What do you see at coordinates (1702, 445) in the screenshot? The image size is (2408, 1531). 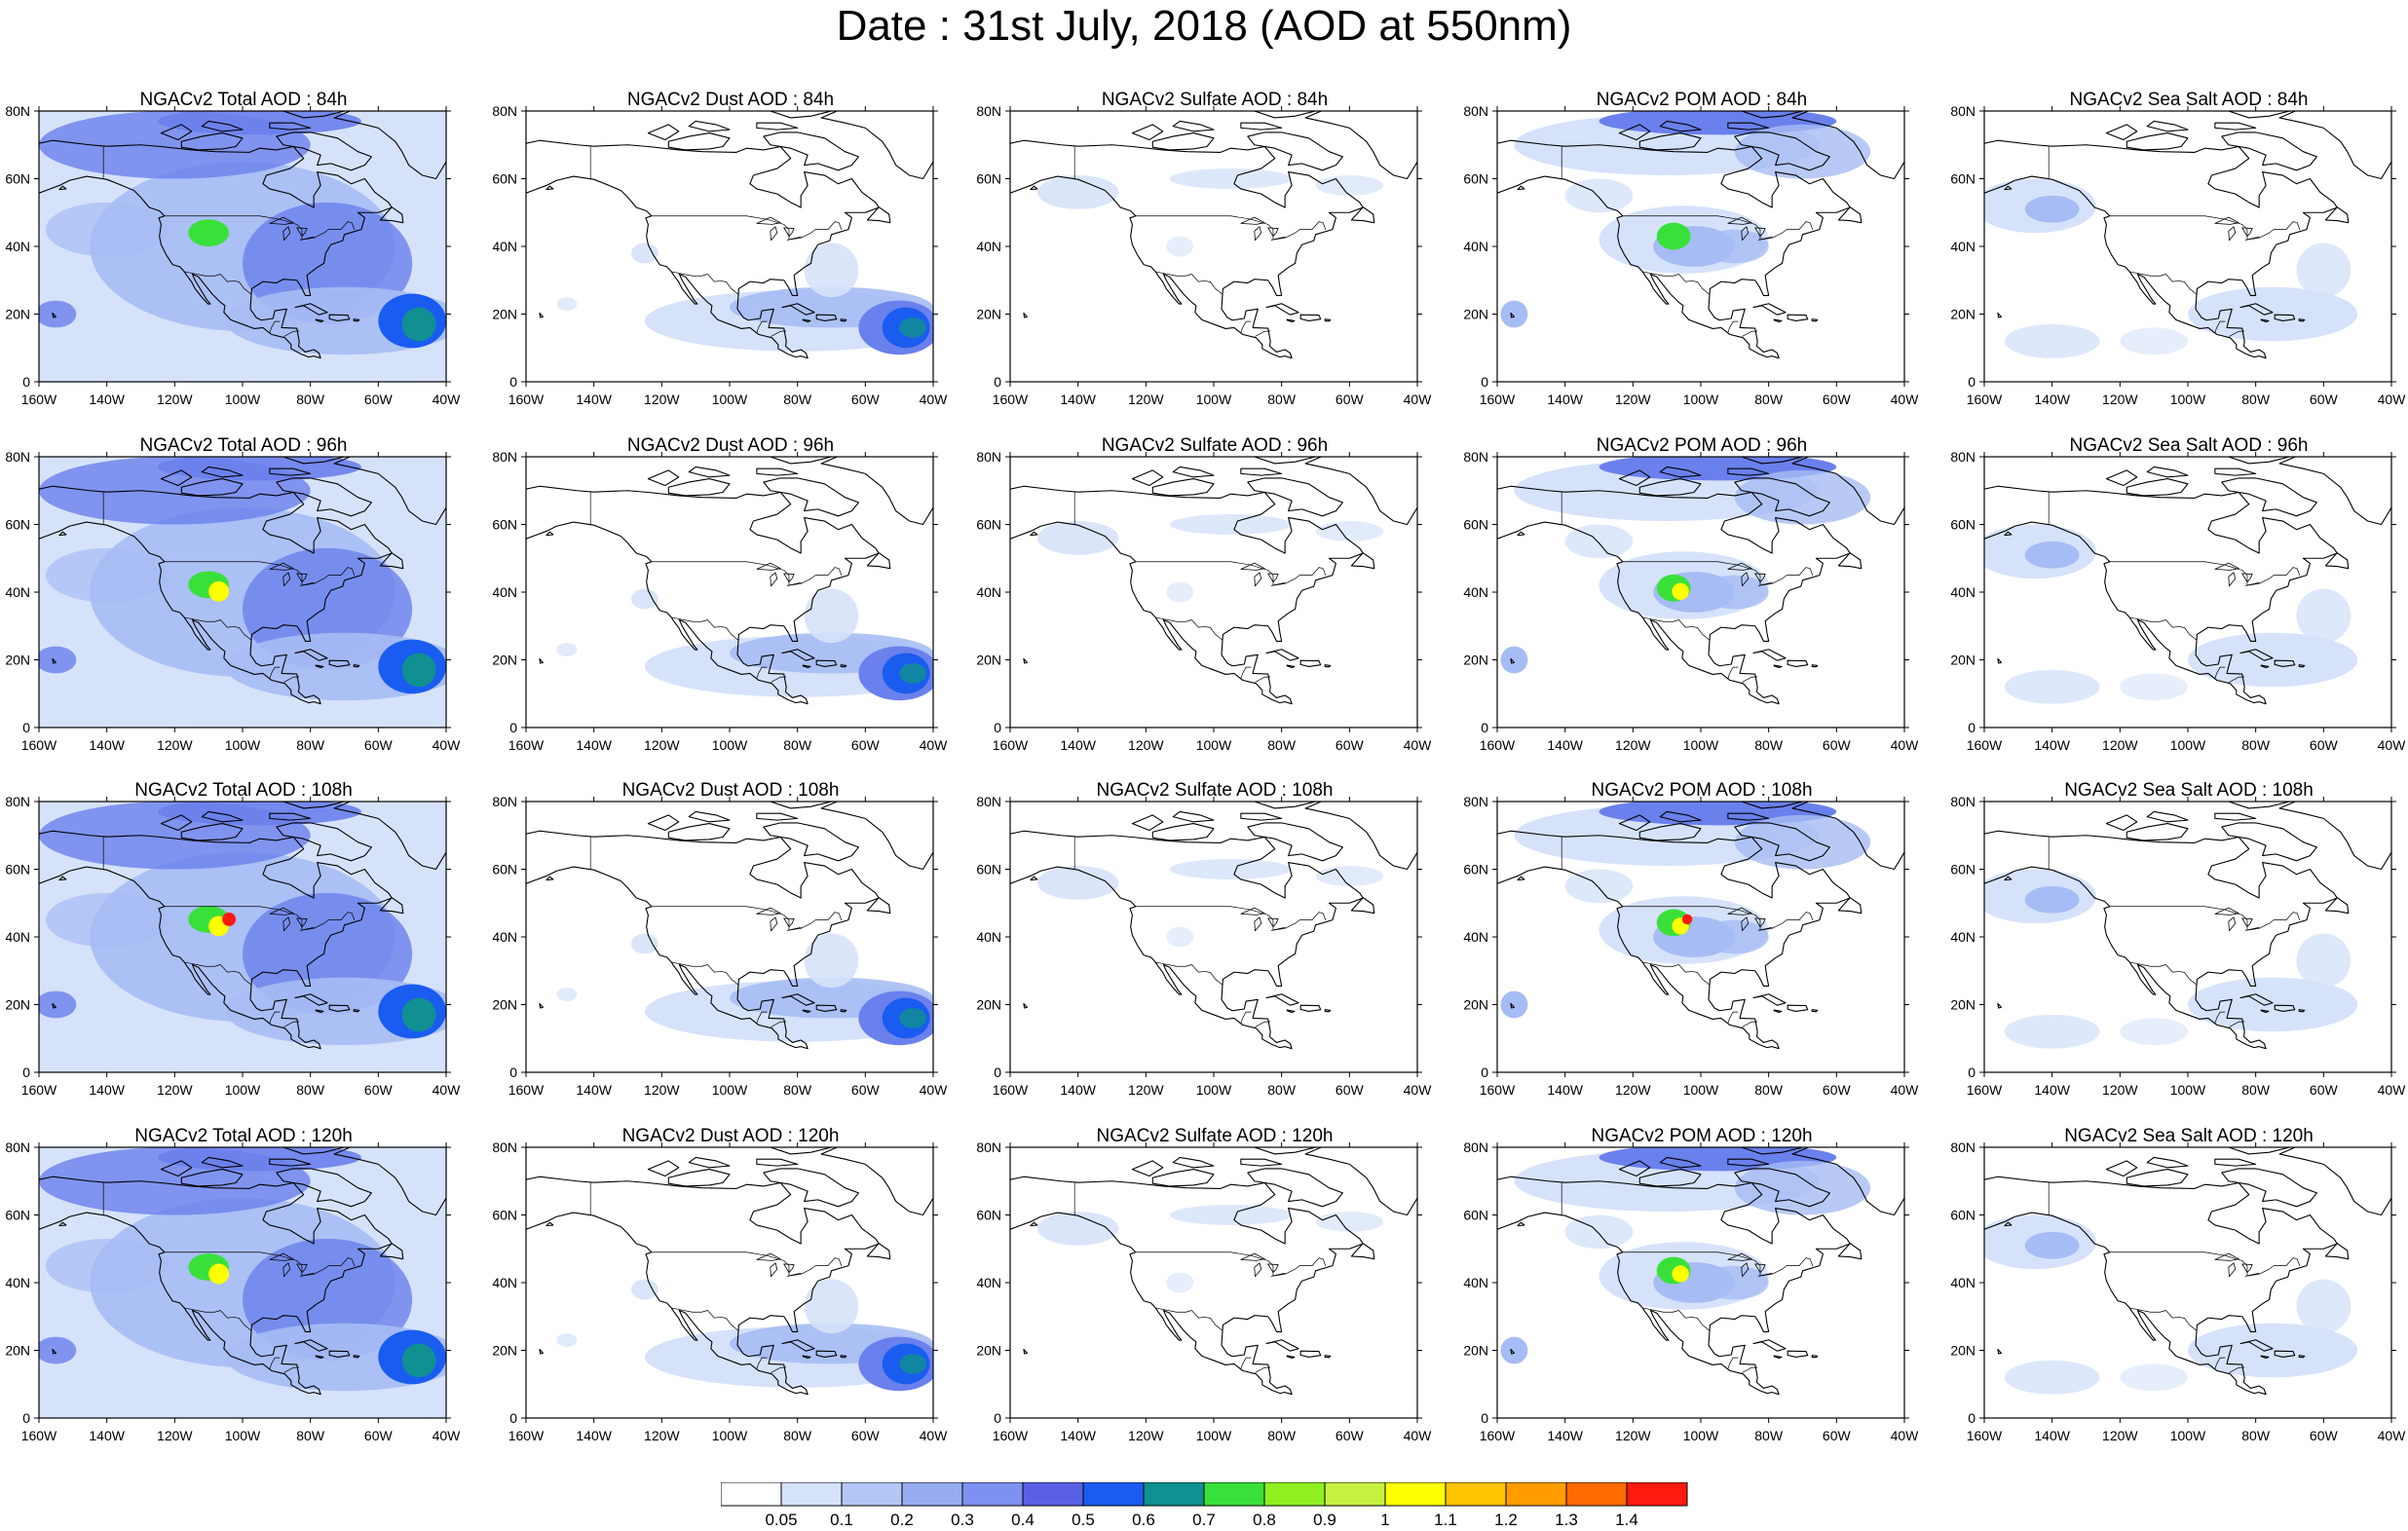 I see `panel-title: NGACv2 POM AOD : 96h` at bounding box center [1702, 445].